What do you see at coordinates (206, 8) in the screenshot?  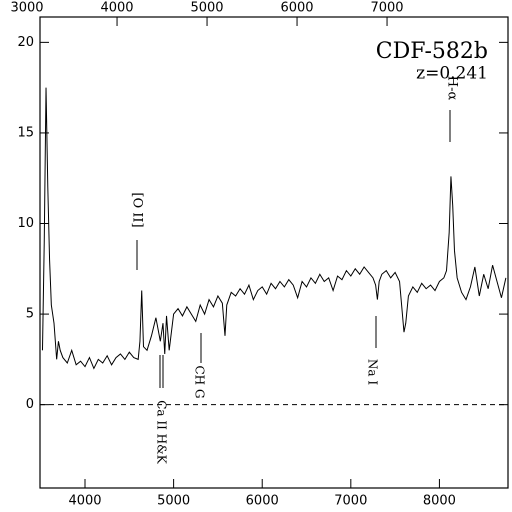 I see `x2-tick-label: 5000` at bounding box center [206, 8].